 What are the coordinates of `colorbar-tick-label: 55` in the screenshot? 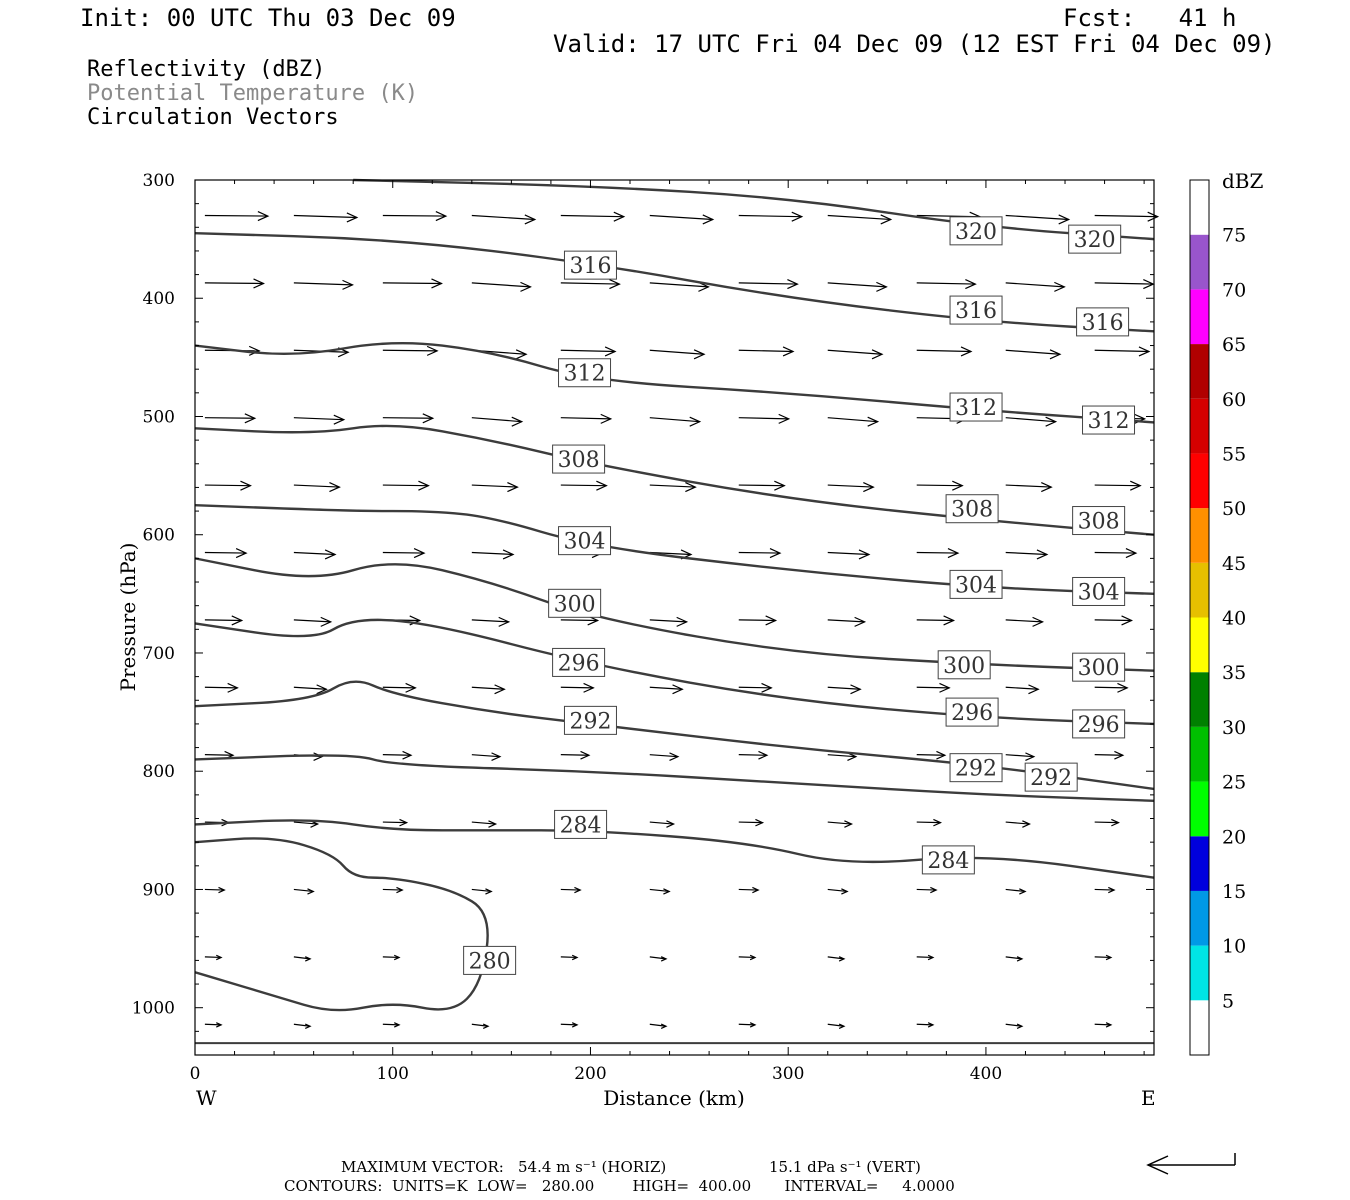 It's located at (1234, 454).